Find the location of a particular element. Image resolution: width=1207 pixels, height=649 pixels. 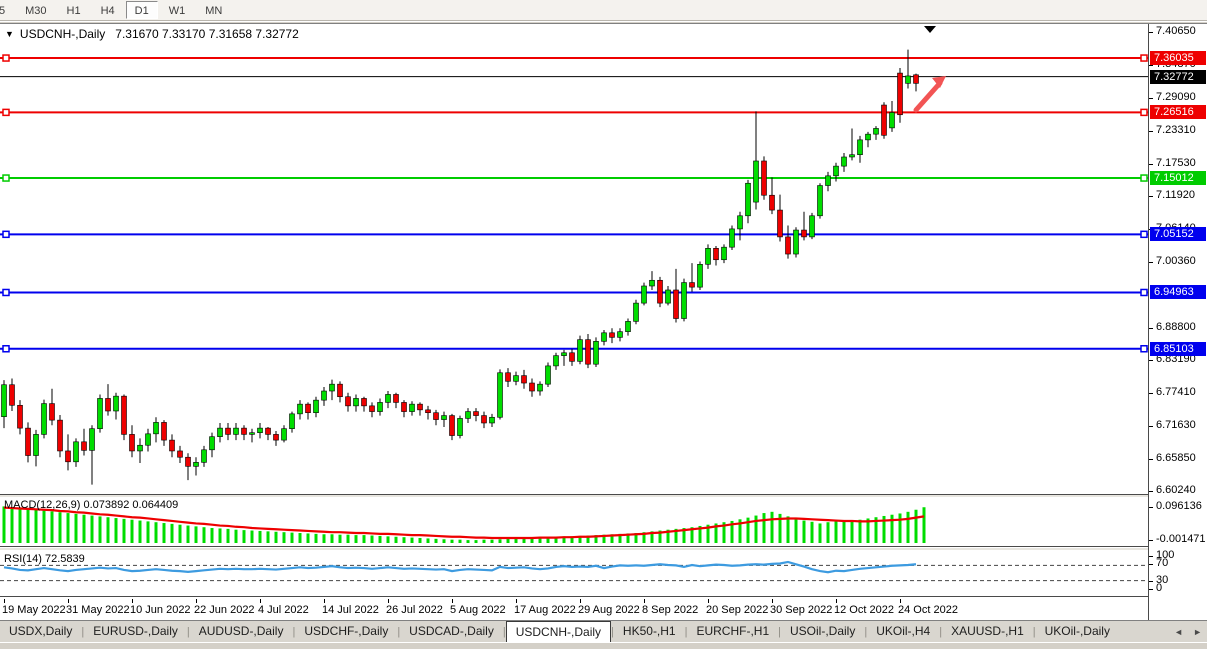

chart-tab-usoildaily: USOil-,Daily is located at coordinates (823, 631).